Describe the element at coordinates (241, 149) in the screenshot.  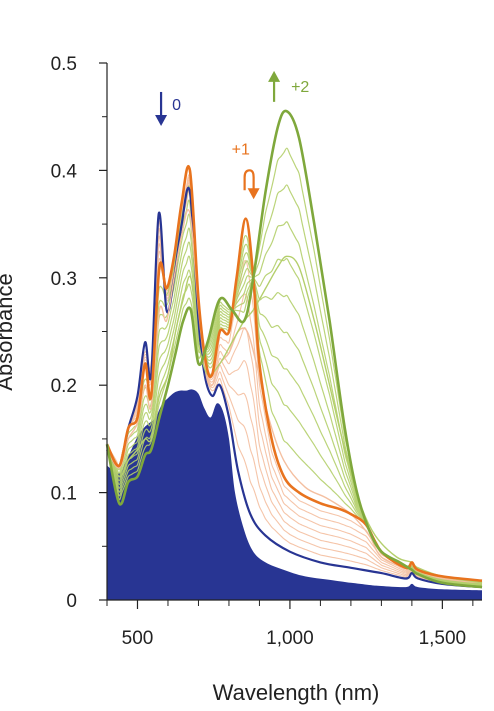
I see `annotation-label: +1` at that location.